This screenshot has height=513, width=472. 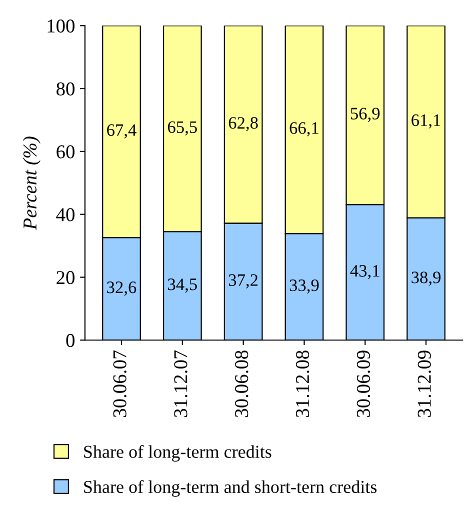 I want to click on data-label: 66,1, so click(x=304, y=129).